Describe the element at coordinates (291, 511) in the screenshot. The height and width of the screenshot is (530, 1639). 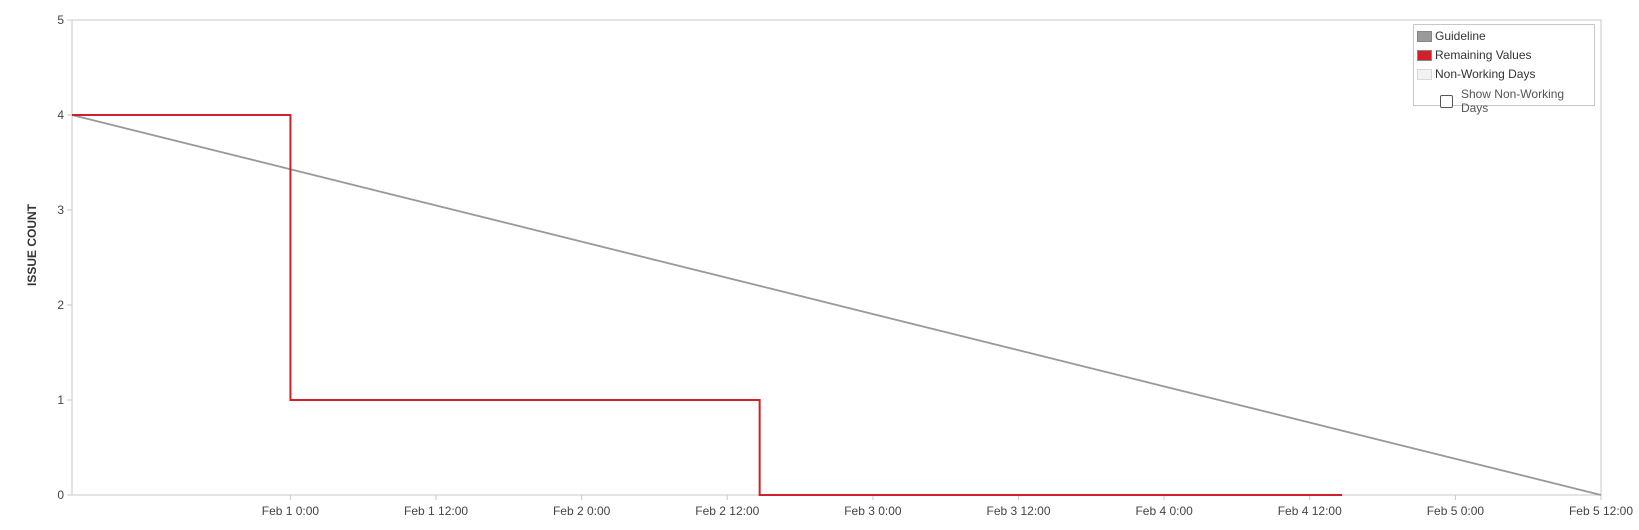
I see `x-tick-label: Feb 1 0:00` at that location.